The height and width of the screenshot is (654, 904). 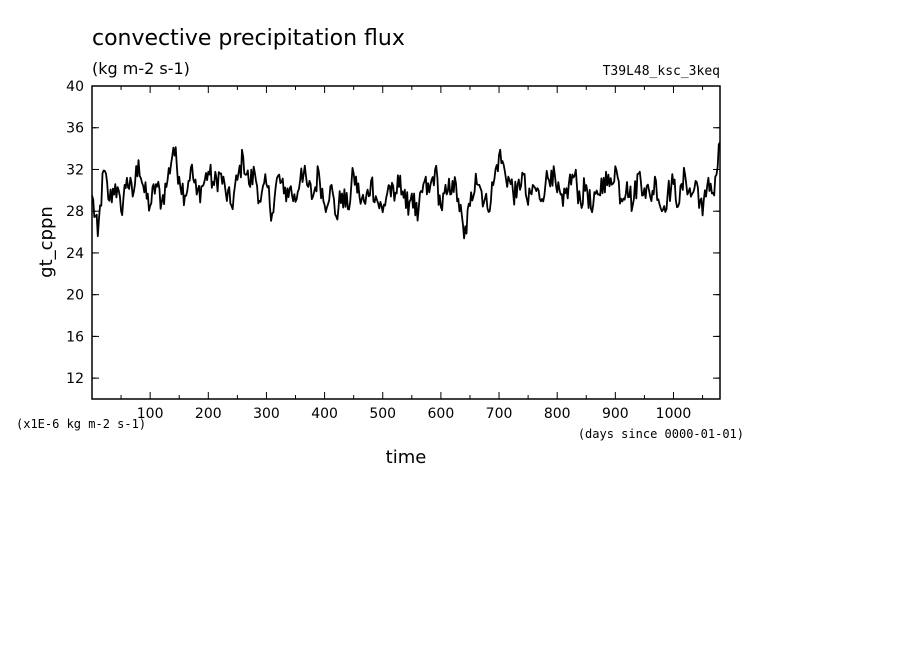 I want to click on x-tick-label: 800, so click(x=557, y=414).